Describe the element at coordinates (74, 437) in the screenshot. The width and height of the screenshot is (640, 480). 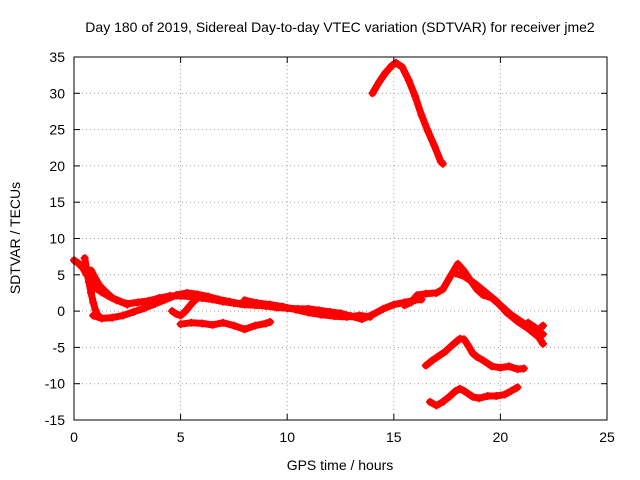
I see `x-tick-label: 0` at that location.